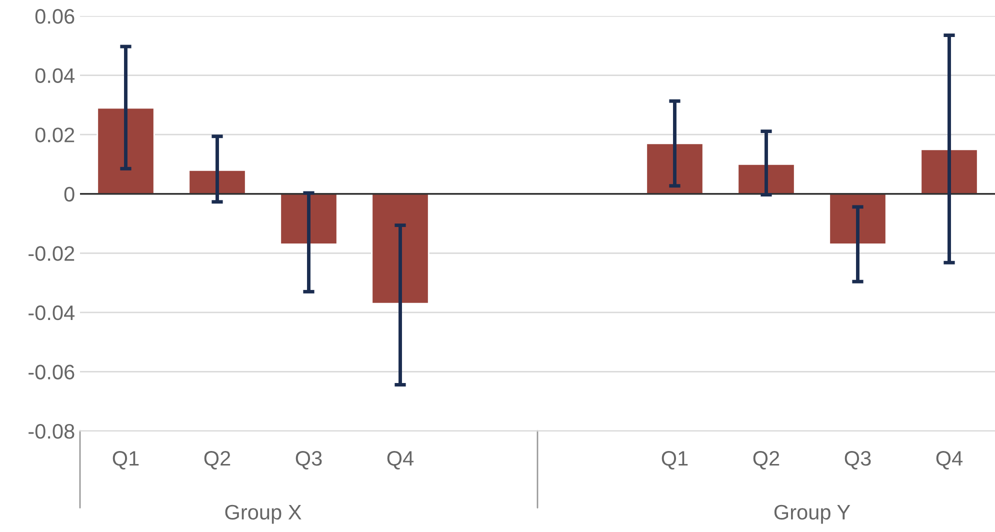  I want to click on y-tick-label: 0.06, so click(54, 16).